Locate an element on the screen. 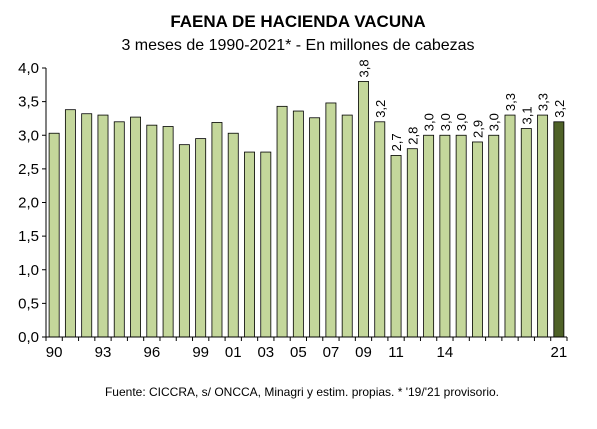  bar-2002 is located at coordinates (249, 244).